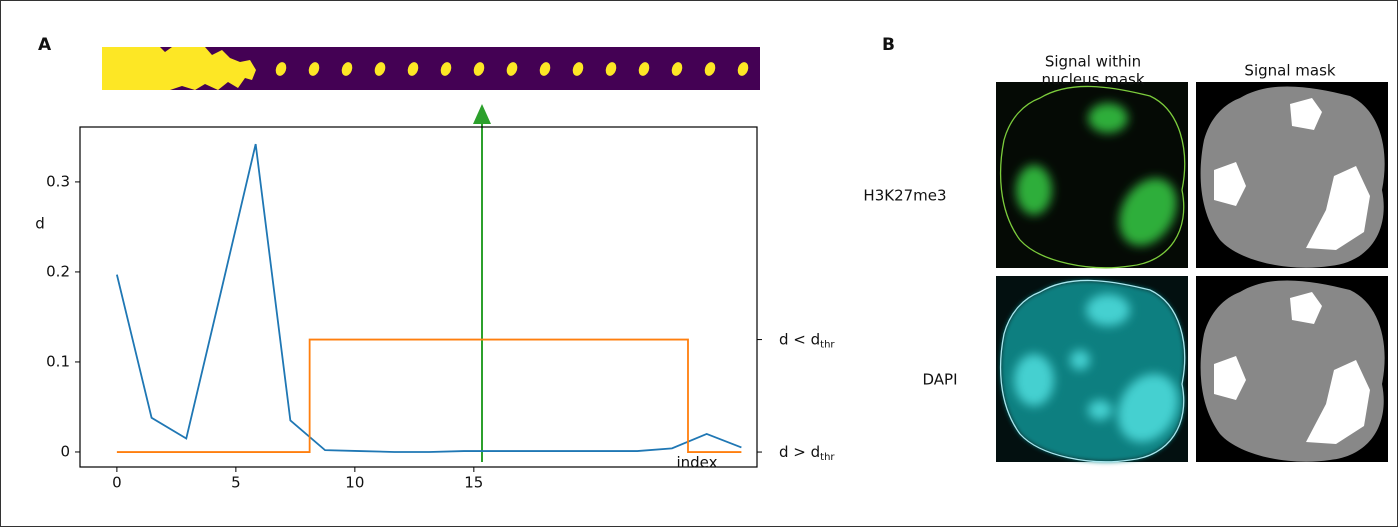 The height and width of the screenshot is (527, 1398). What do you see at coordinates (696, 463) in the screenshot?
I see `x-axis-label: index` at bounding box center [696, 463].